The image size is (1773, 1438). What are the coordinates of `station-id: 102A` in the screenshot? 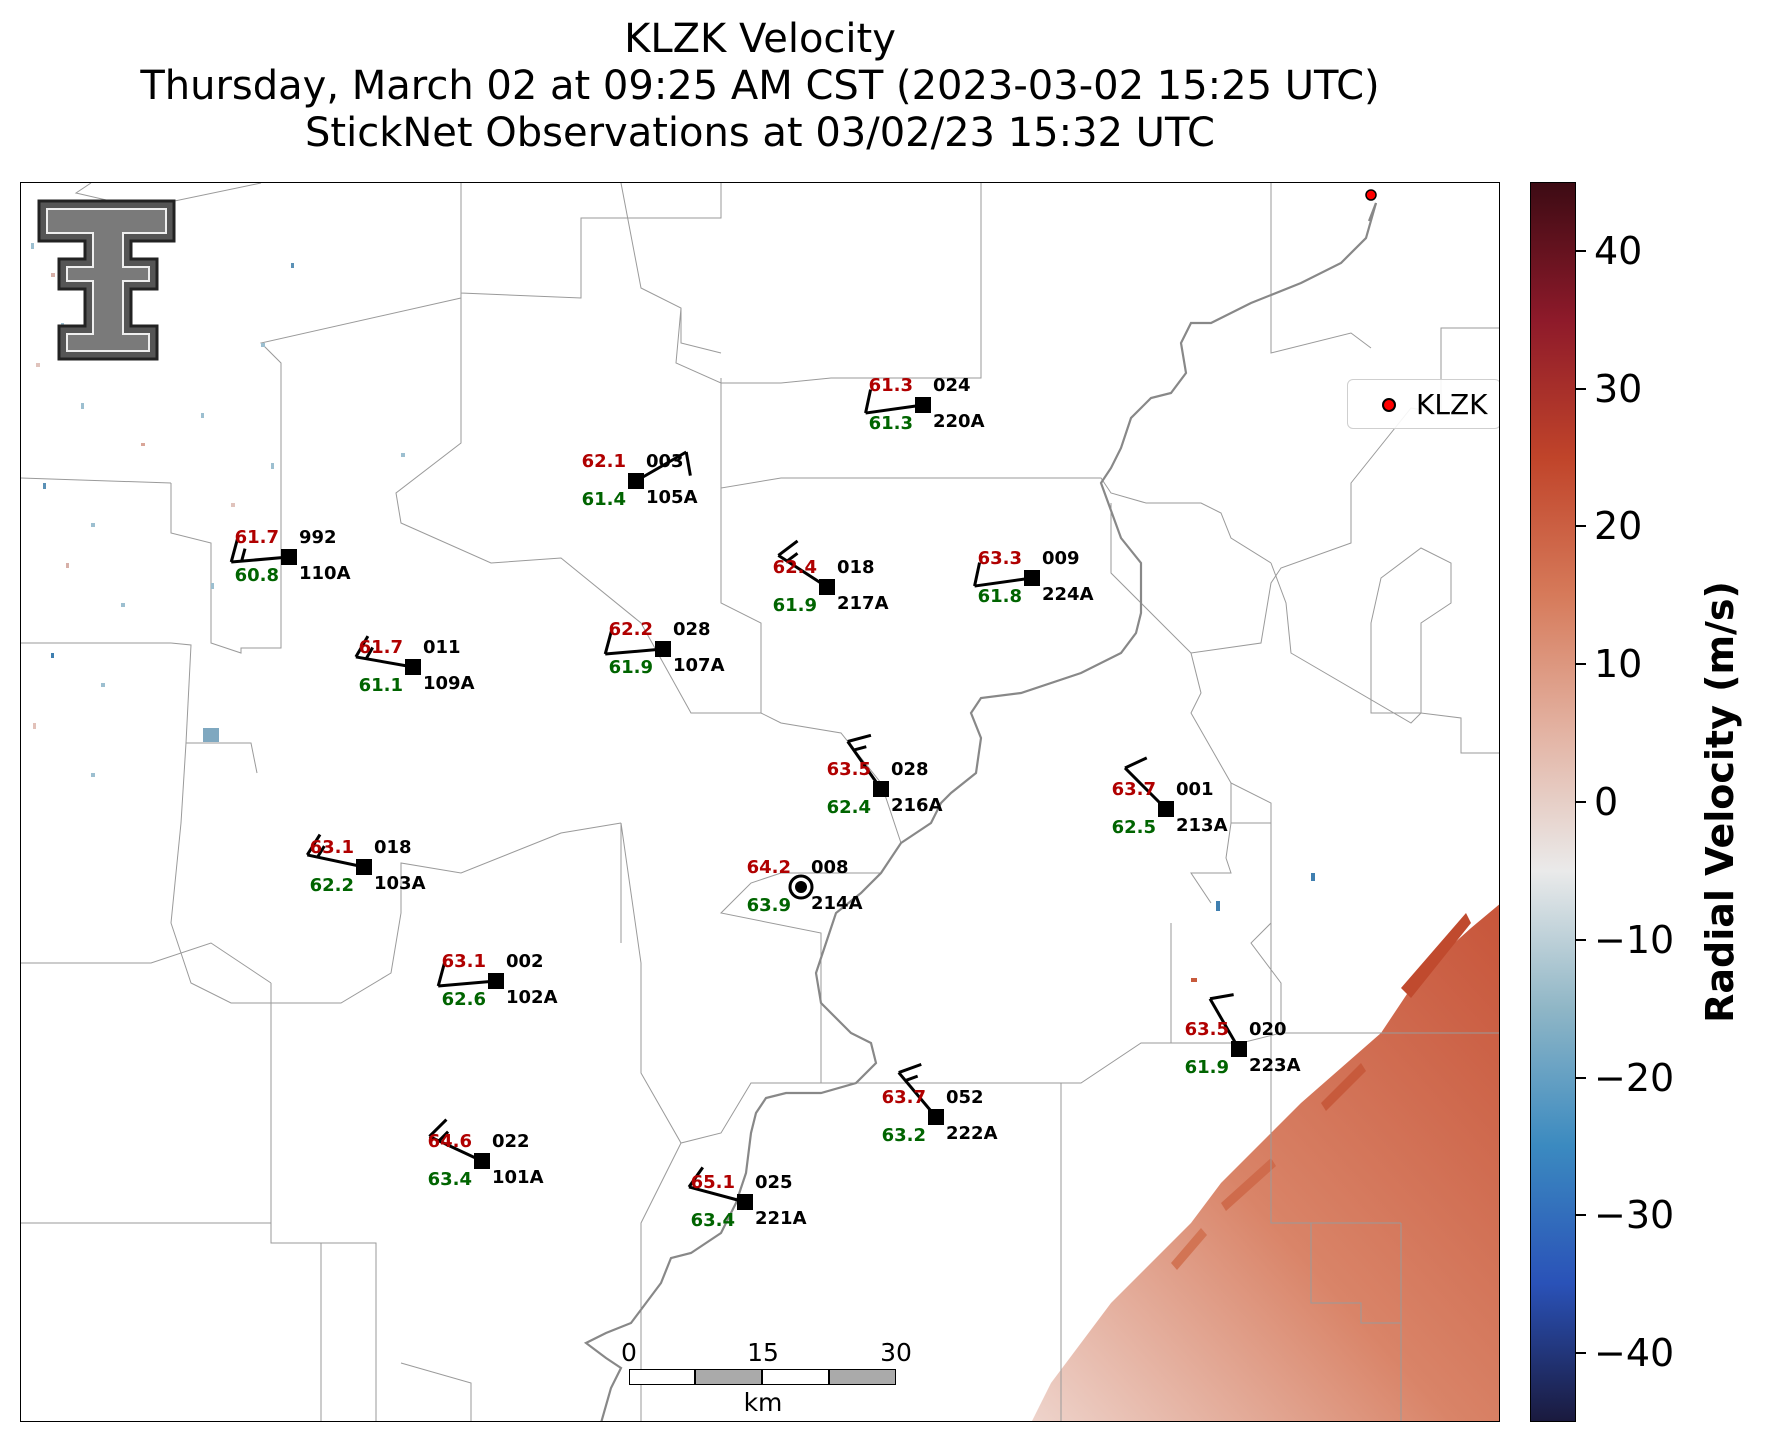 It's located at (532, 997).